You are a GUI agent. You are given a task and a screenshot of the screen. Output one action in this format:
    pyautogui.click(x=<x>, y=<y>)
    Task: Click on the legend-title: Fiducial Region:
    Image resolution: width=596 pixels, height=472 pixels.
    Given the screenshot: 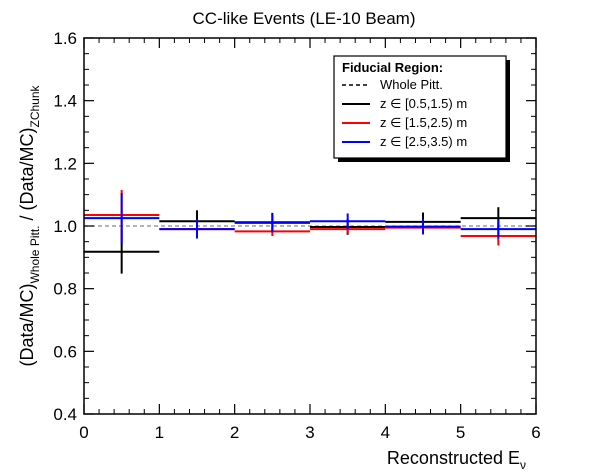 What is the action you would take?
    pyautogui.click(x=392, y=67)
    